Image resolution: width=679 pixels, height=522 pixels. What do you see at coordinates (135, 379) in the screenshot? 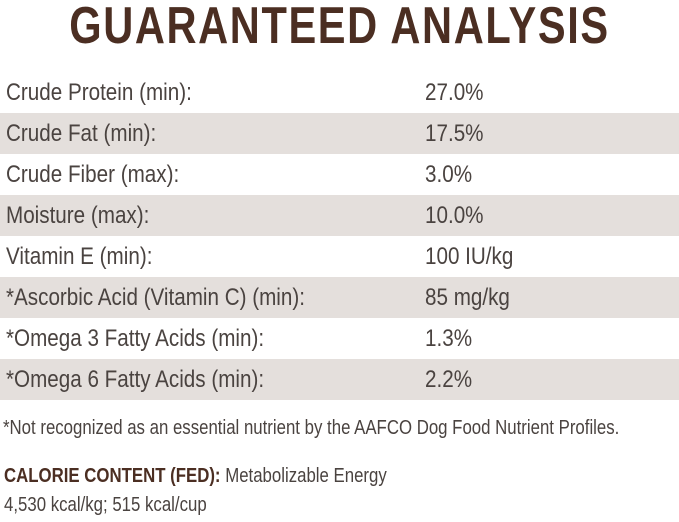
I see `row-label: *Omega 6 Fatty Acids (min):` at bounding box center [135, 379].